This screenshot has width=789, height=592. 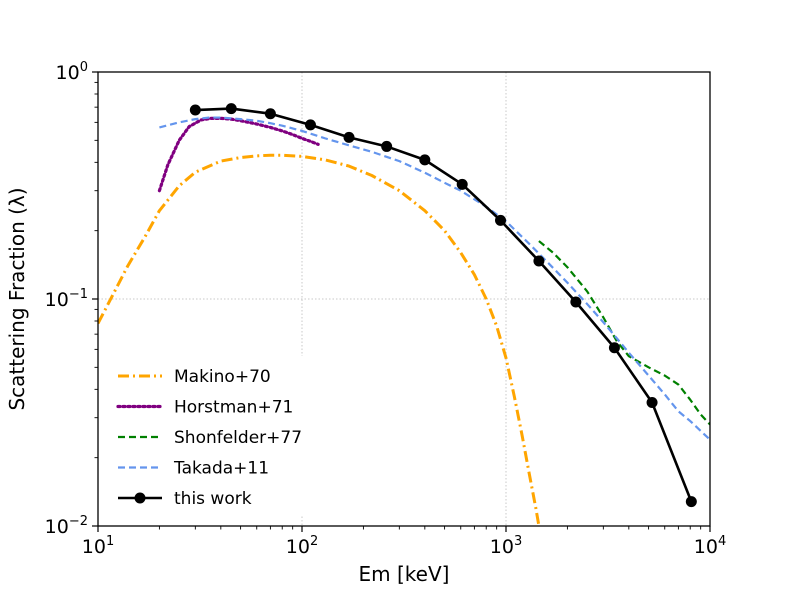 What do you see at coordinates (233, 408) in the screenshot?
I see `legend-label-horstman-71: Horstman+71` at bounding box center [233, 408].